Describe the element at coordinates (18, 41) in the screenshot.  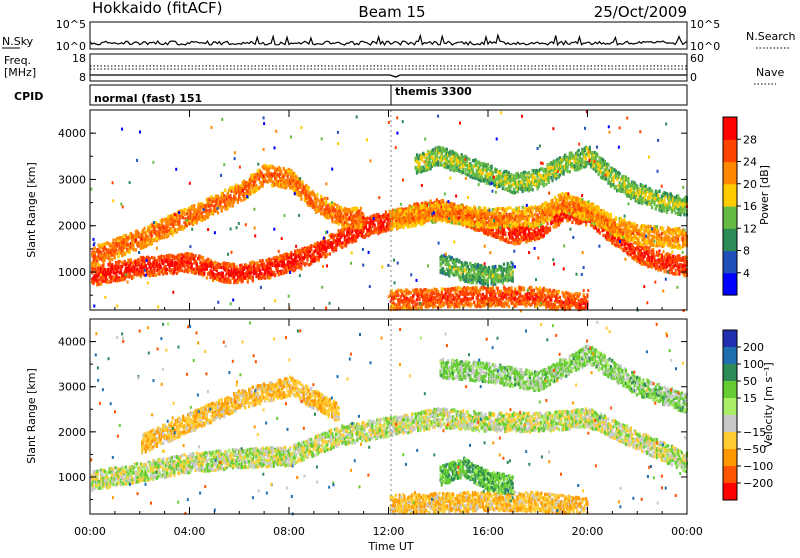
I see `nsky-label: N.Sky` at that location.